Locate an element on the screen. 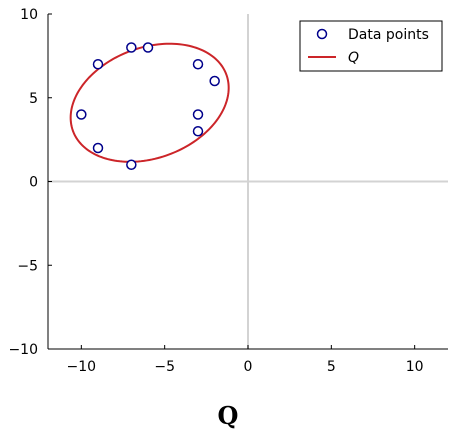 The image size is (449, 435). ellipse-curve-q is located at coordinates (149, 102).